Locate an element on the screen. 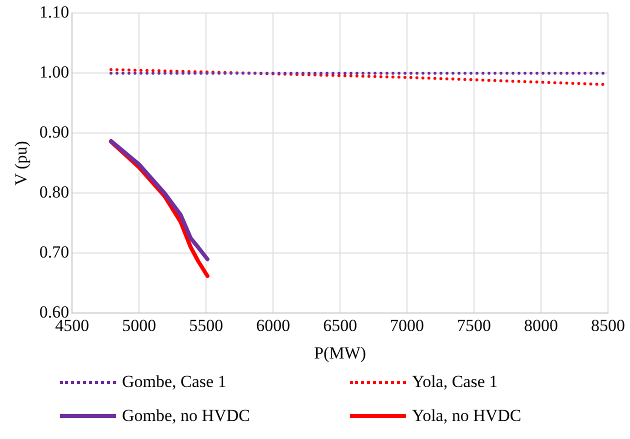  y-axis-title: V (pu) is located at coordinates (21, 163).